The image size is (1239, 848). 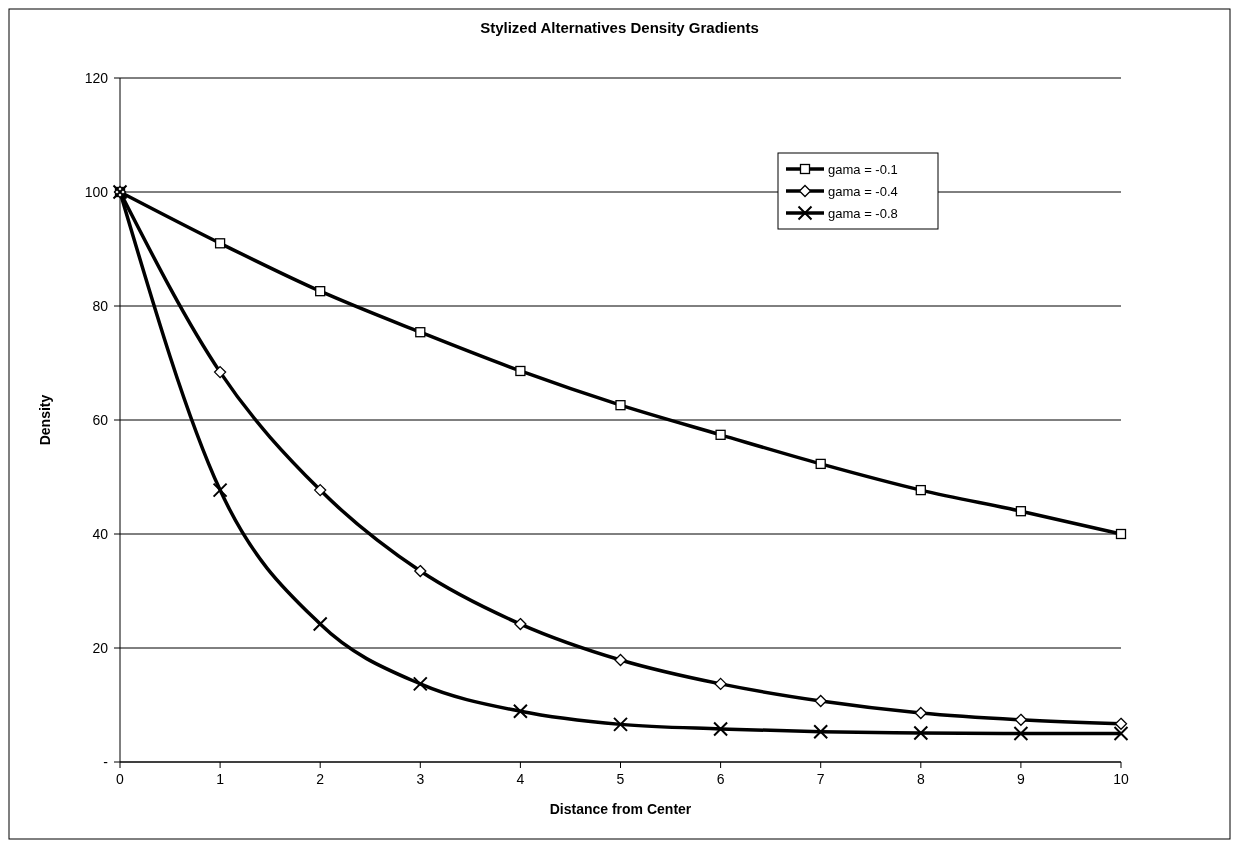 I want to click on x-tick-label: 7, so click(x=820, y=779).